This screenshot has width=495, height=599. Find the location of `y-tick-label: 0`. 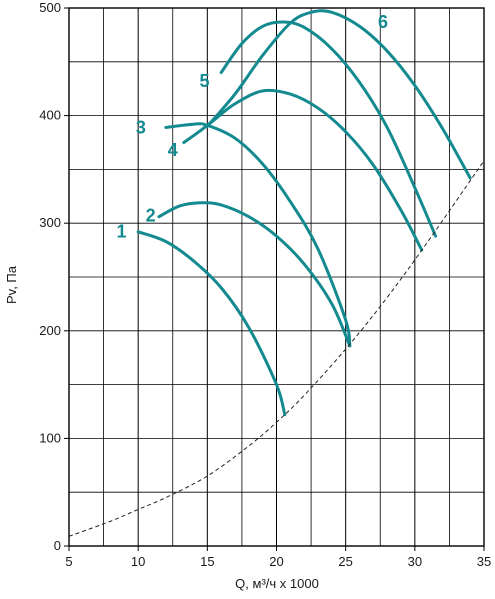

y-tick-label: 0 is located at coordinates (57, 545).